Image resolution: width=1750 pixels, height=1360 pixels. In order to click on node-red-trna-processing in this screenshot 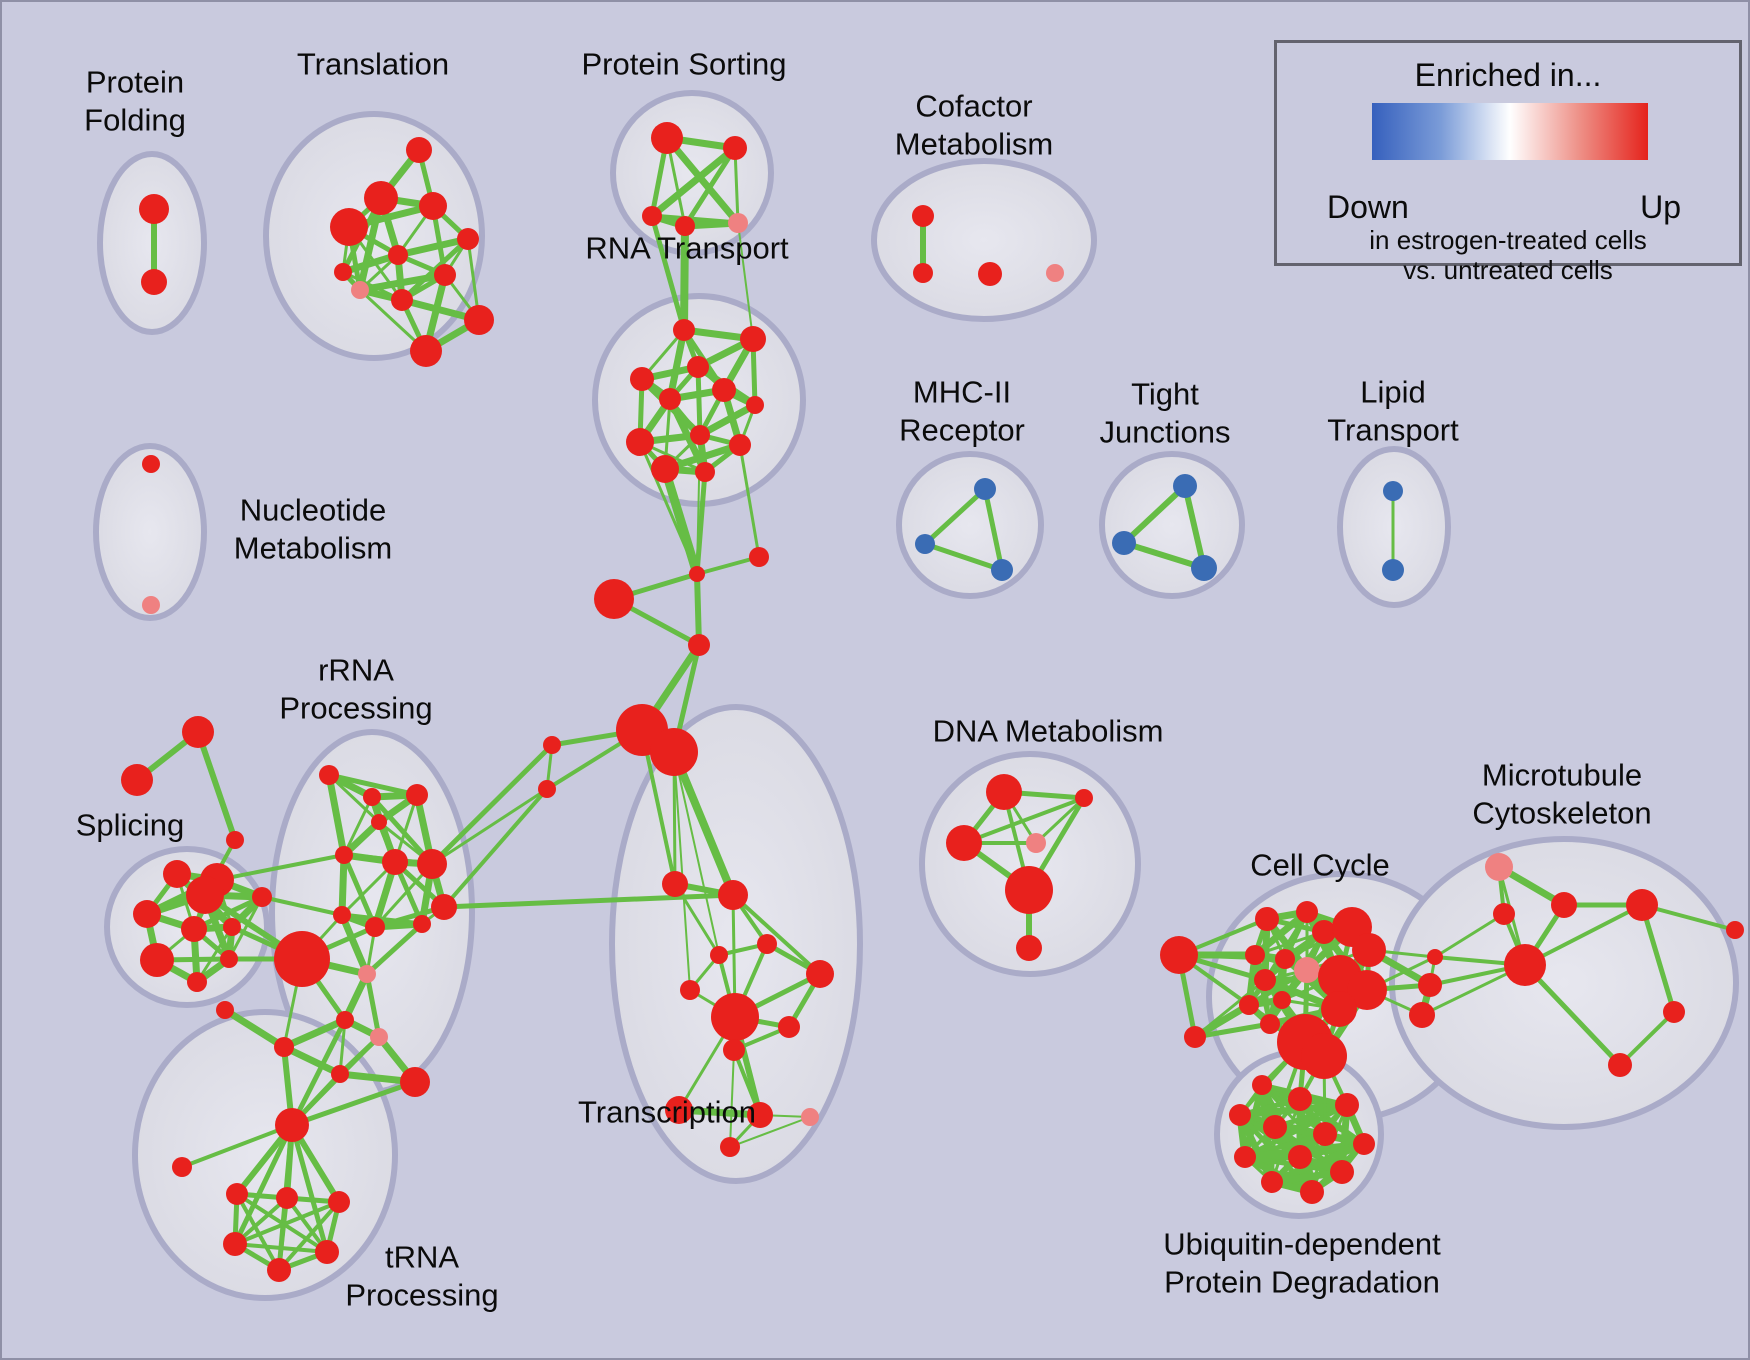, I will do `click(292, 1125)`.